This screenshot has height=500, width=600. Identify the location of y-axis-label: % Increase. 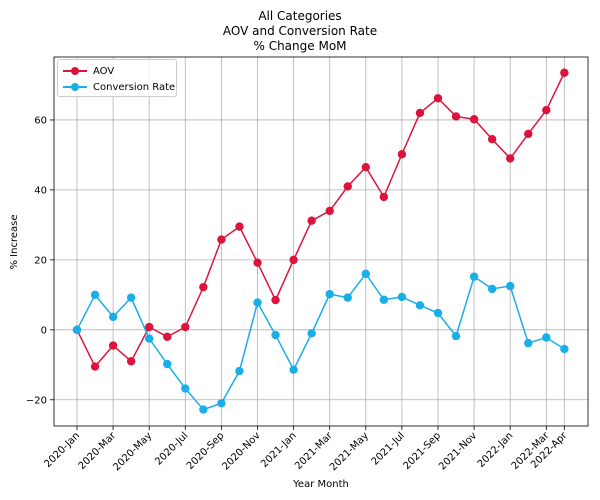
(14, 242).